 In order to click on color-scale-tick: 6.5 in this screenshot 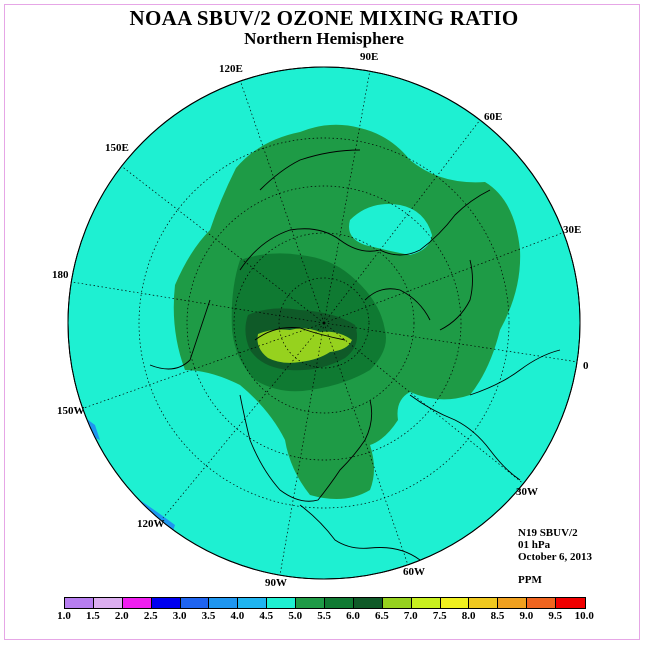, I will do `click(382, 616)`.